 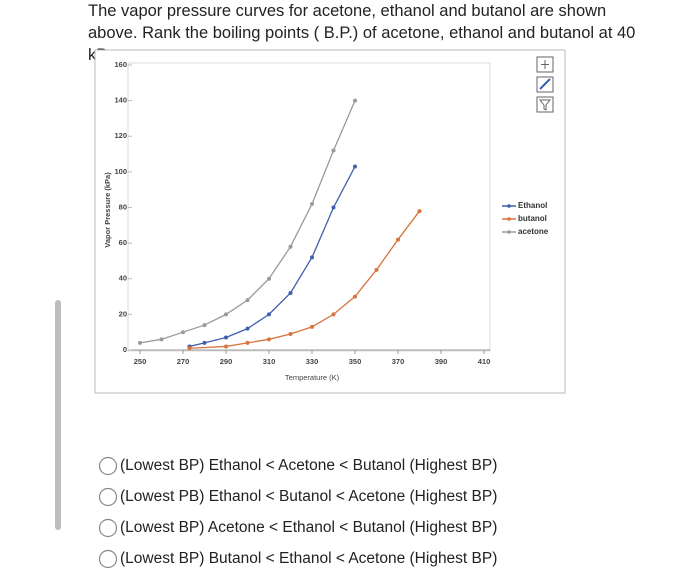 I want to click on x-tick-label: 270, so click(x=183, y=361).